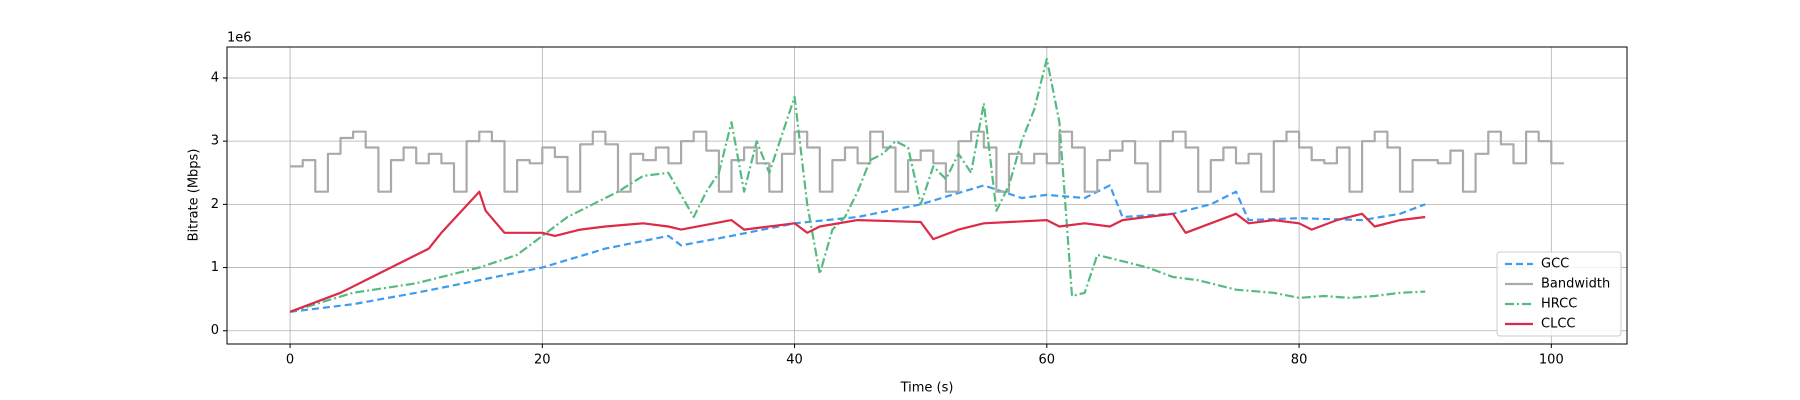  What do you see at coordinates (215, 330) in the screenshot?
I see `y-tick-label: 0` at bounding box center [215, 330].